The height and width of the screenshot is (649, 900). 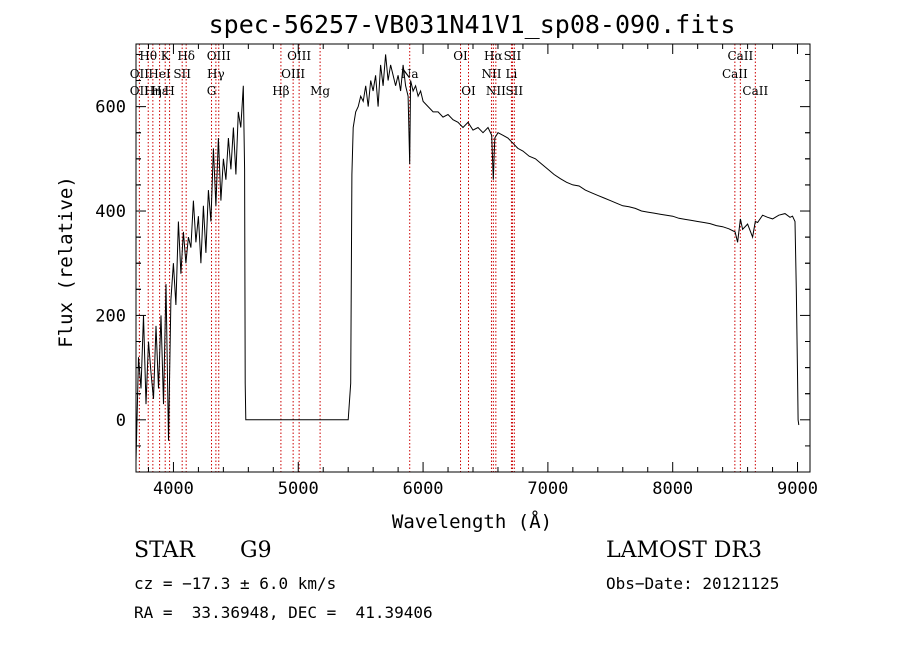 What do you see at coordinates (514, 91) in the screenshot?
I see `marker-label-25: SII` at bounding box center [514, 91].